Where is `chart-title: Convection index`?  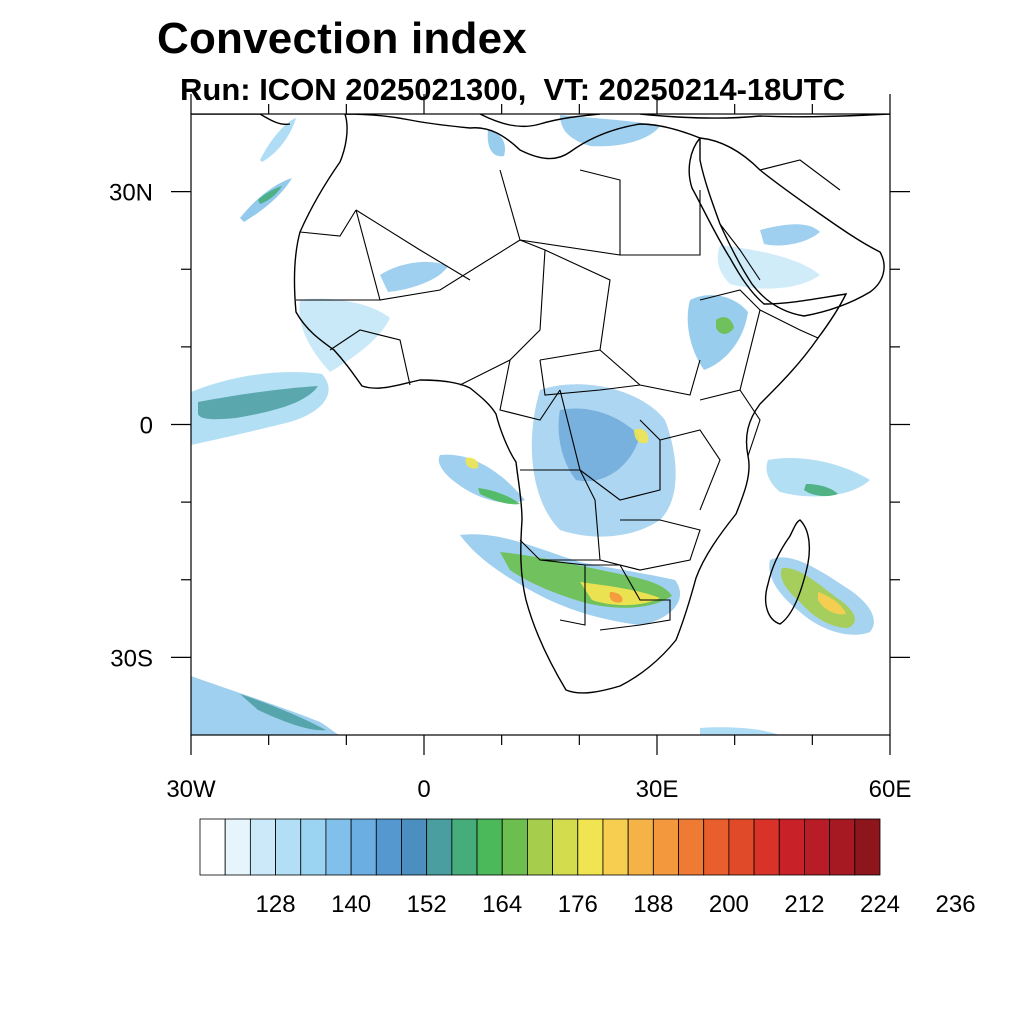
chart-title: Convection index is located at coordinates (342, 38).